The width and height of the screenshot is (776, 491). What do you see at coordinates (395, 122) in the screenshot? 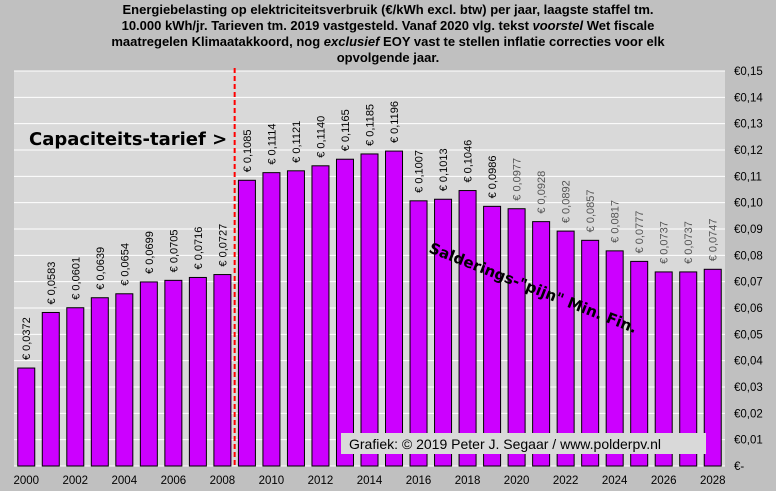
I see `data-label: € 0,1196` at bounding box center [395, 122].